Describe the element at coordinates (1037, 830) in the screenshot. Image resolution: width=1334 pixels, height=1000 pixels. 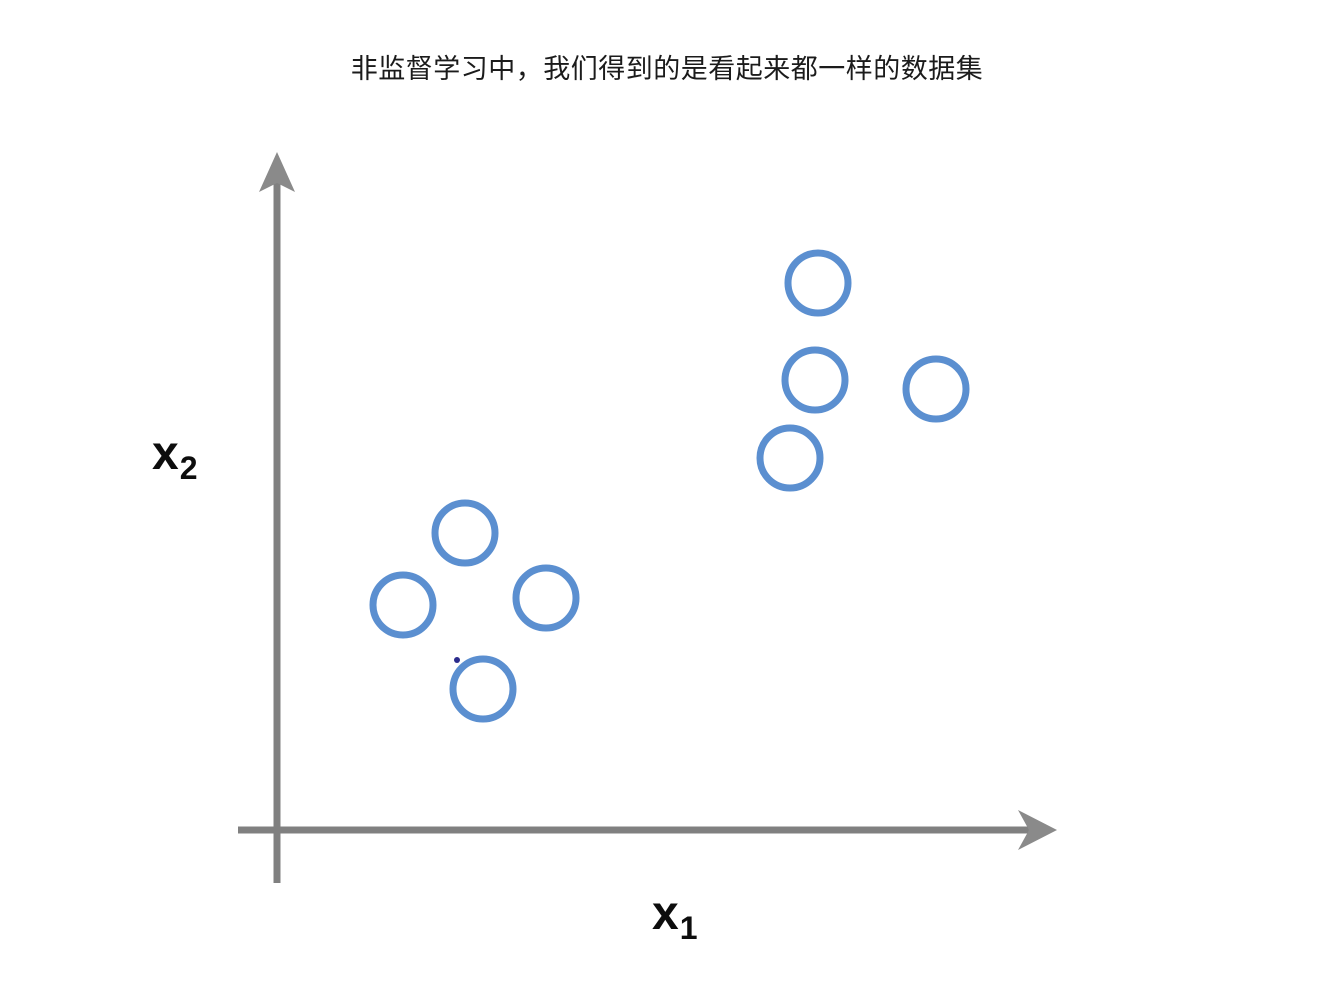
I see `x-axis-arrowhead` at that location.